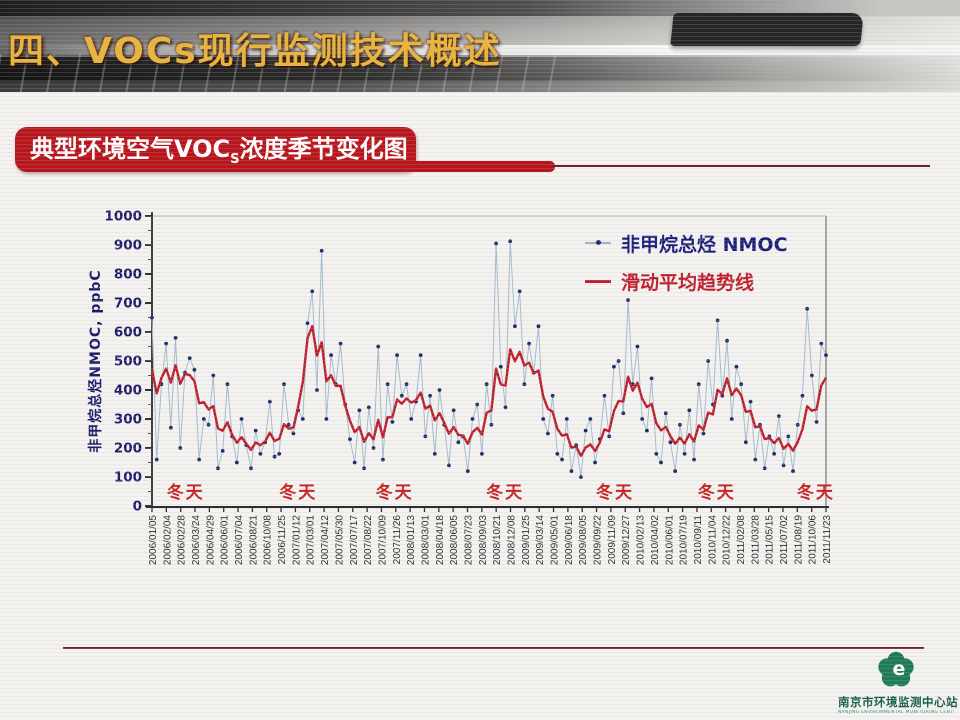  What do you see at coordinates (128, 333) in the screenshot?
I see `y-axis-tick-label: 600` at bounding box center [128, 333].